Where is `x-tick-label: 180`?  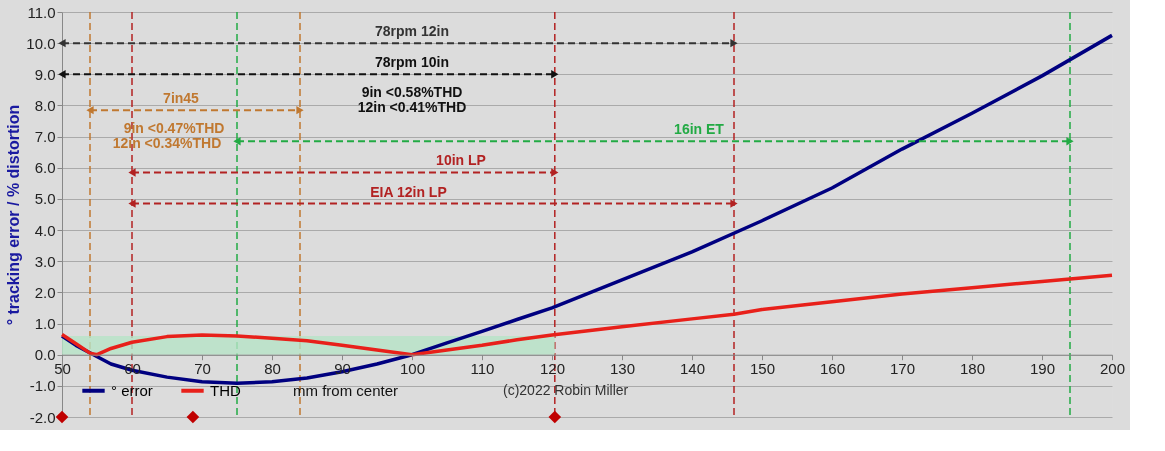 x-tick-label: 180 is located at coordinates (972, 369).